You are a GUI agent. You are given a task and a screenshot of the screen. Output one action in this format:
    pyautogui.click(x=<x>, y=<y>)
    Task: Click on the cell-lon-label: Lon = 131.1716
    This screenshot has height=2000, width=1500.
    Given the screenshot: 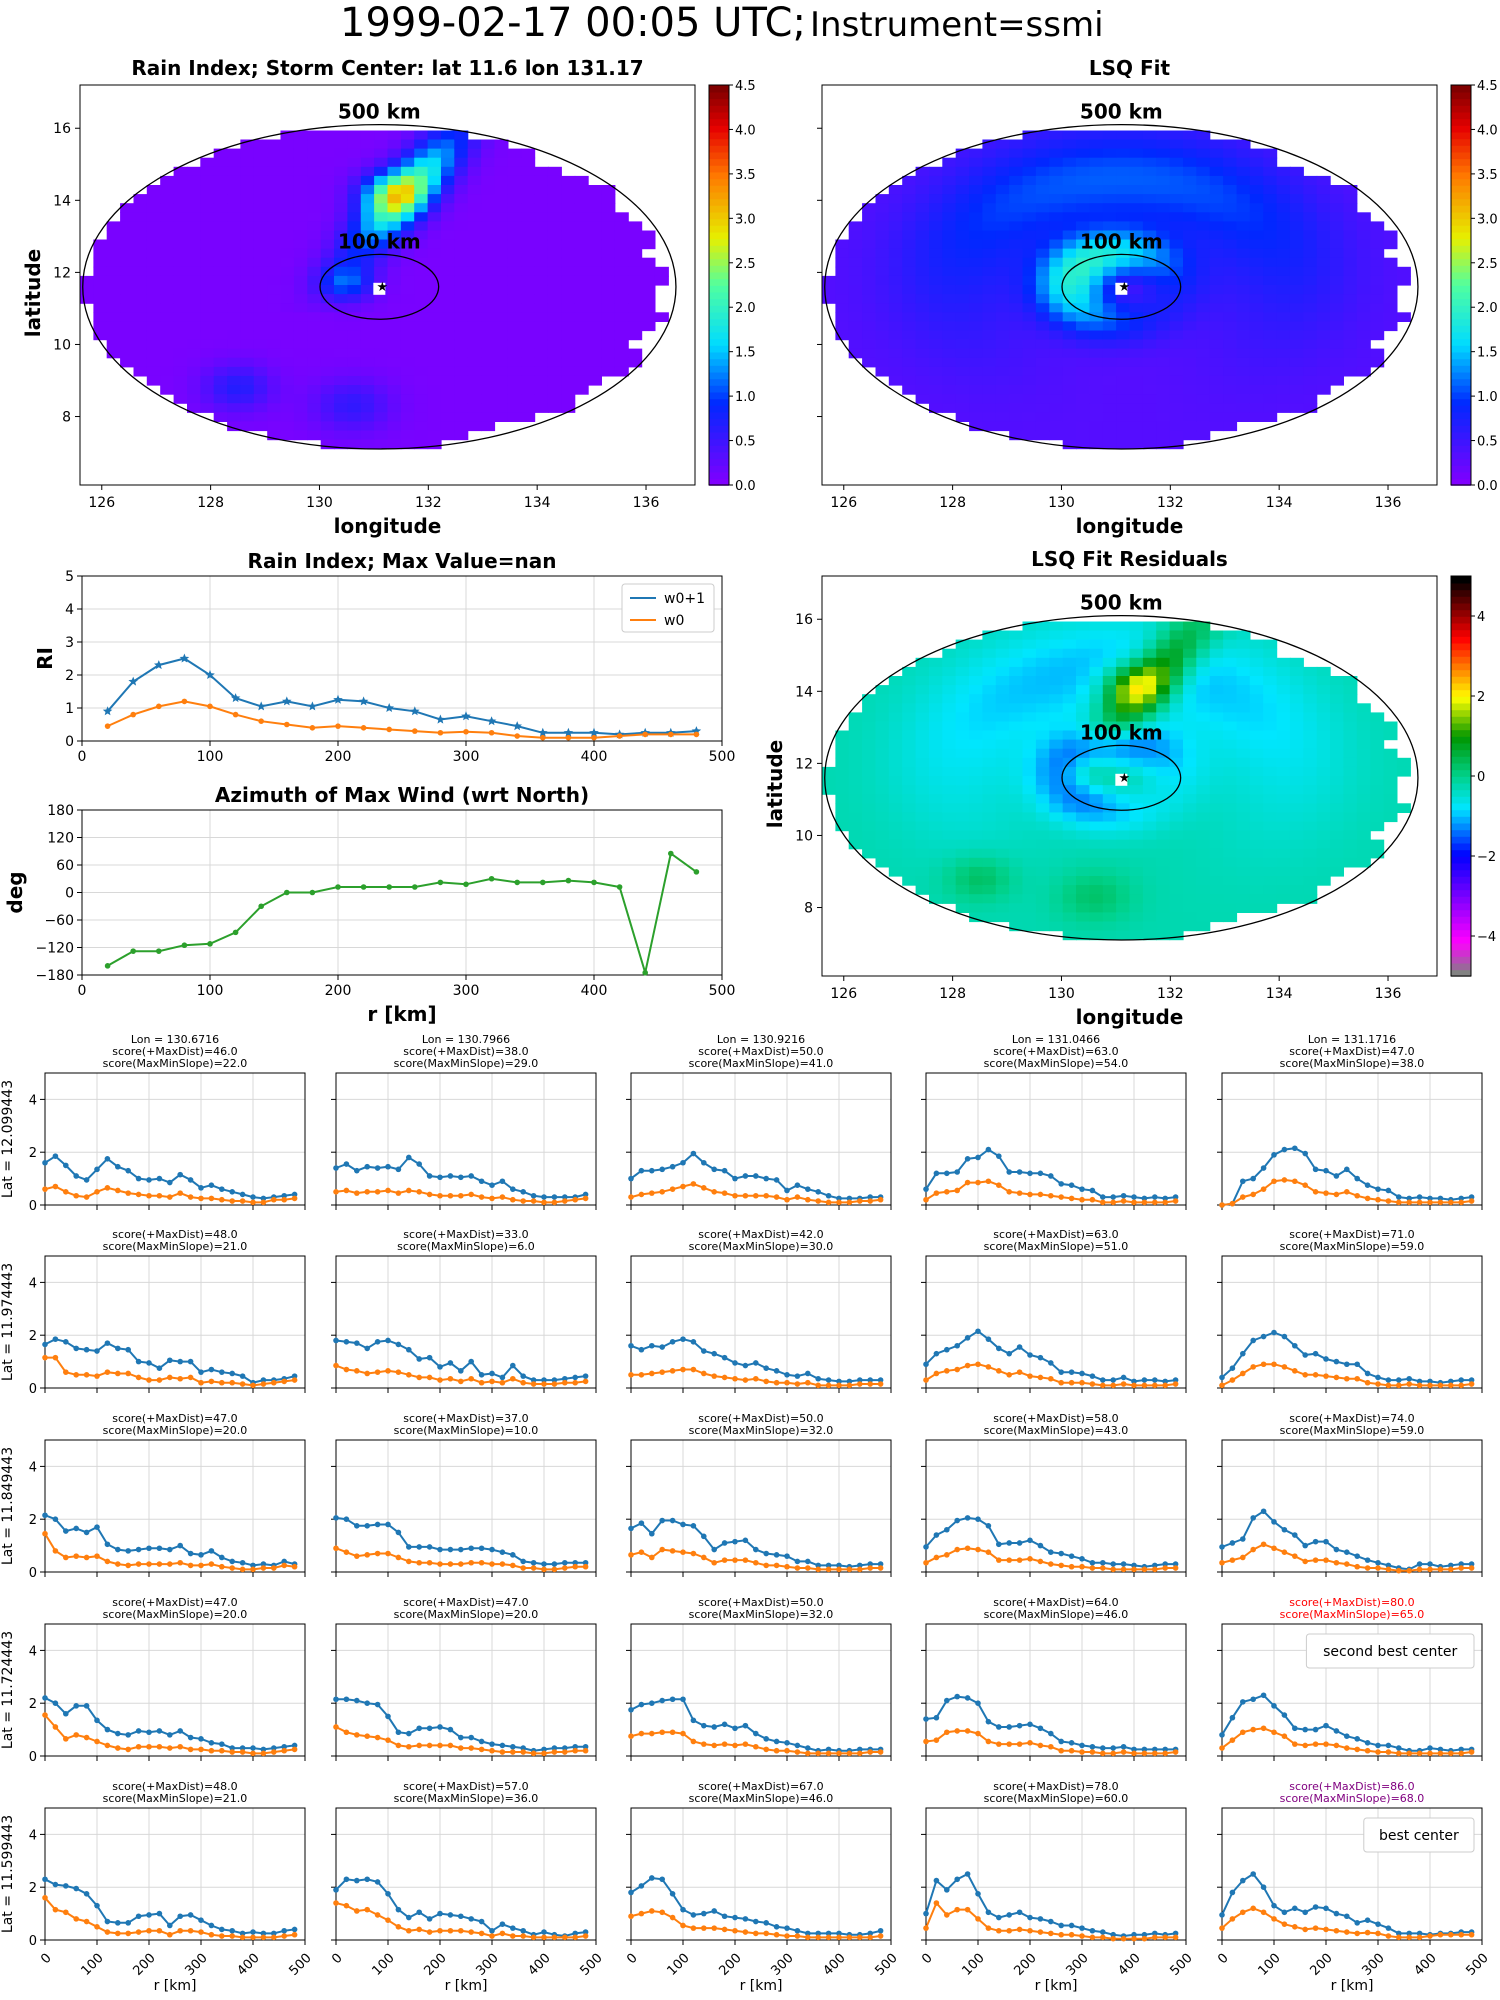 What is the action you would take?
    pyautogui.click(x=1352, y=1039)
    